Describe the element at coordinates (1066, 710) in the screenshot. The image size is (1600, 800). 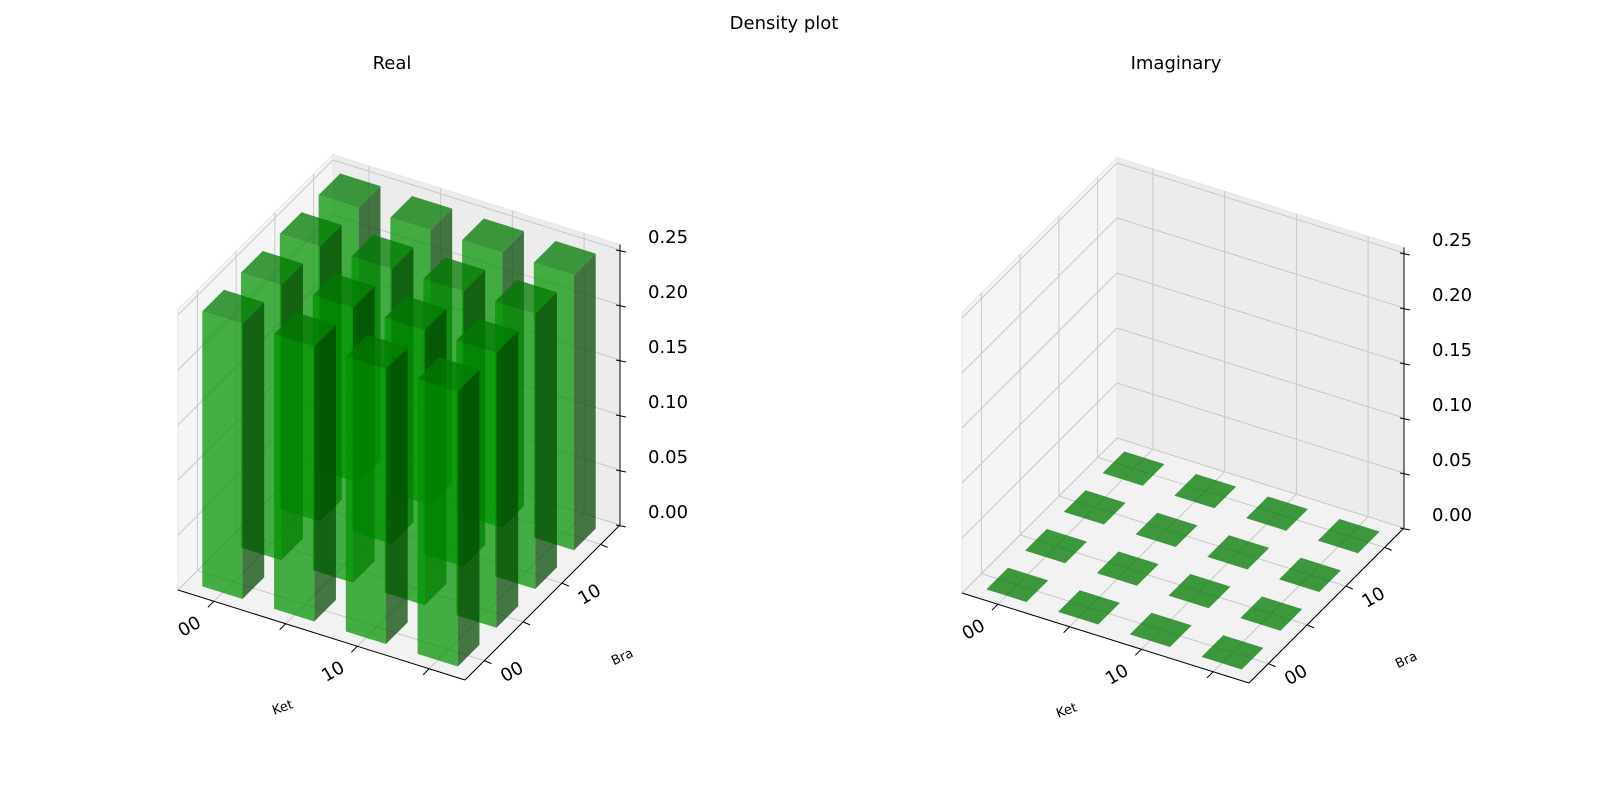
I see `x-axis-label: Ket` at that location.